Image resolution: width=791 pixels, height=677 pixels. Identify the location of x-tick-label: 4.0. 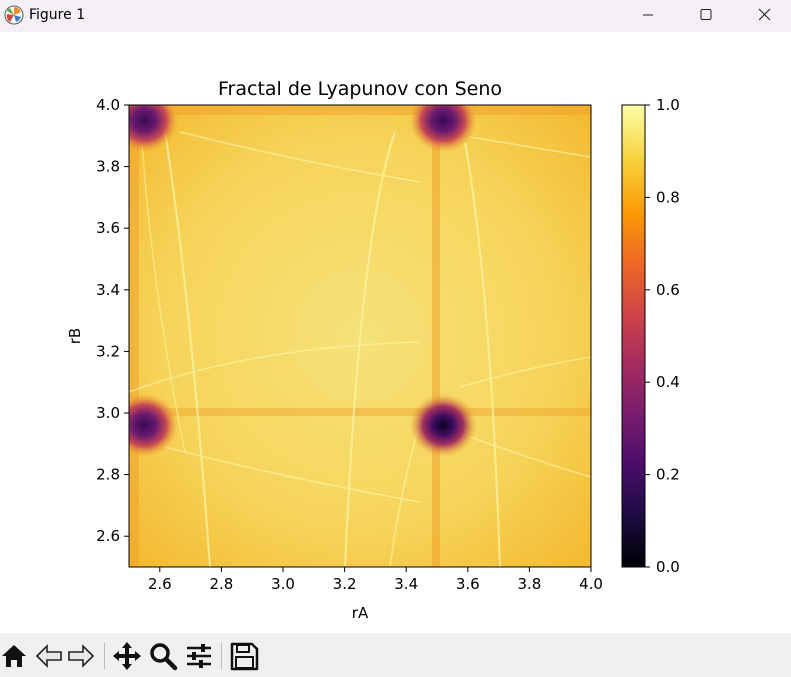
(591, 584).